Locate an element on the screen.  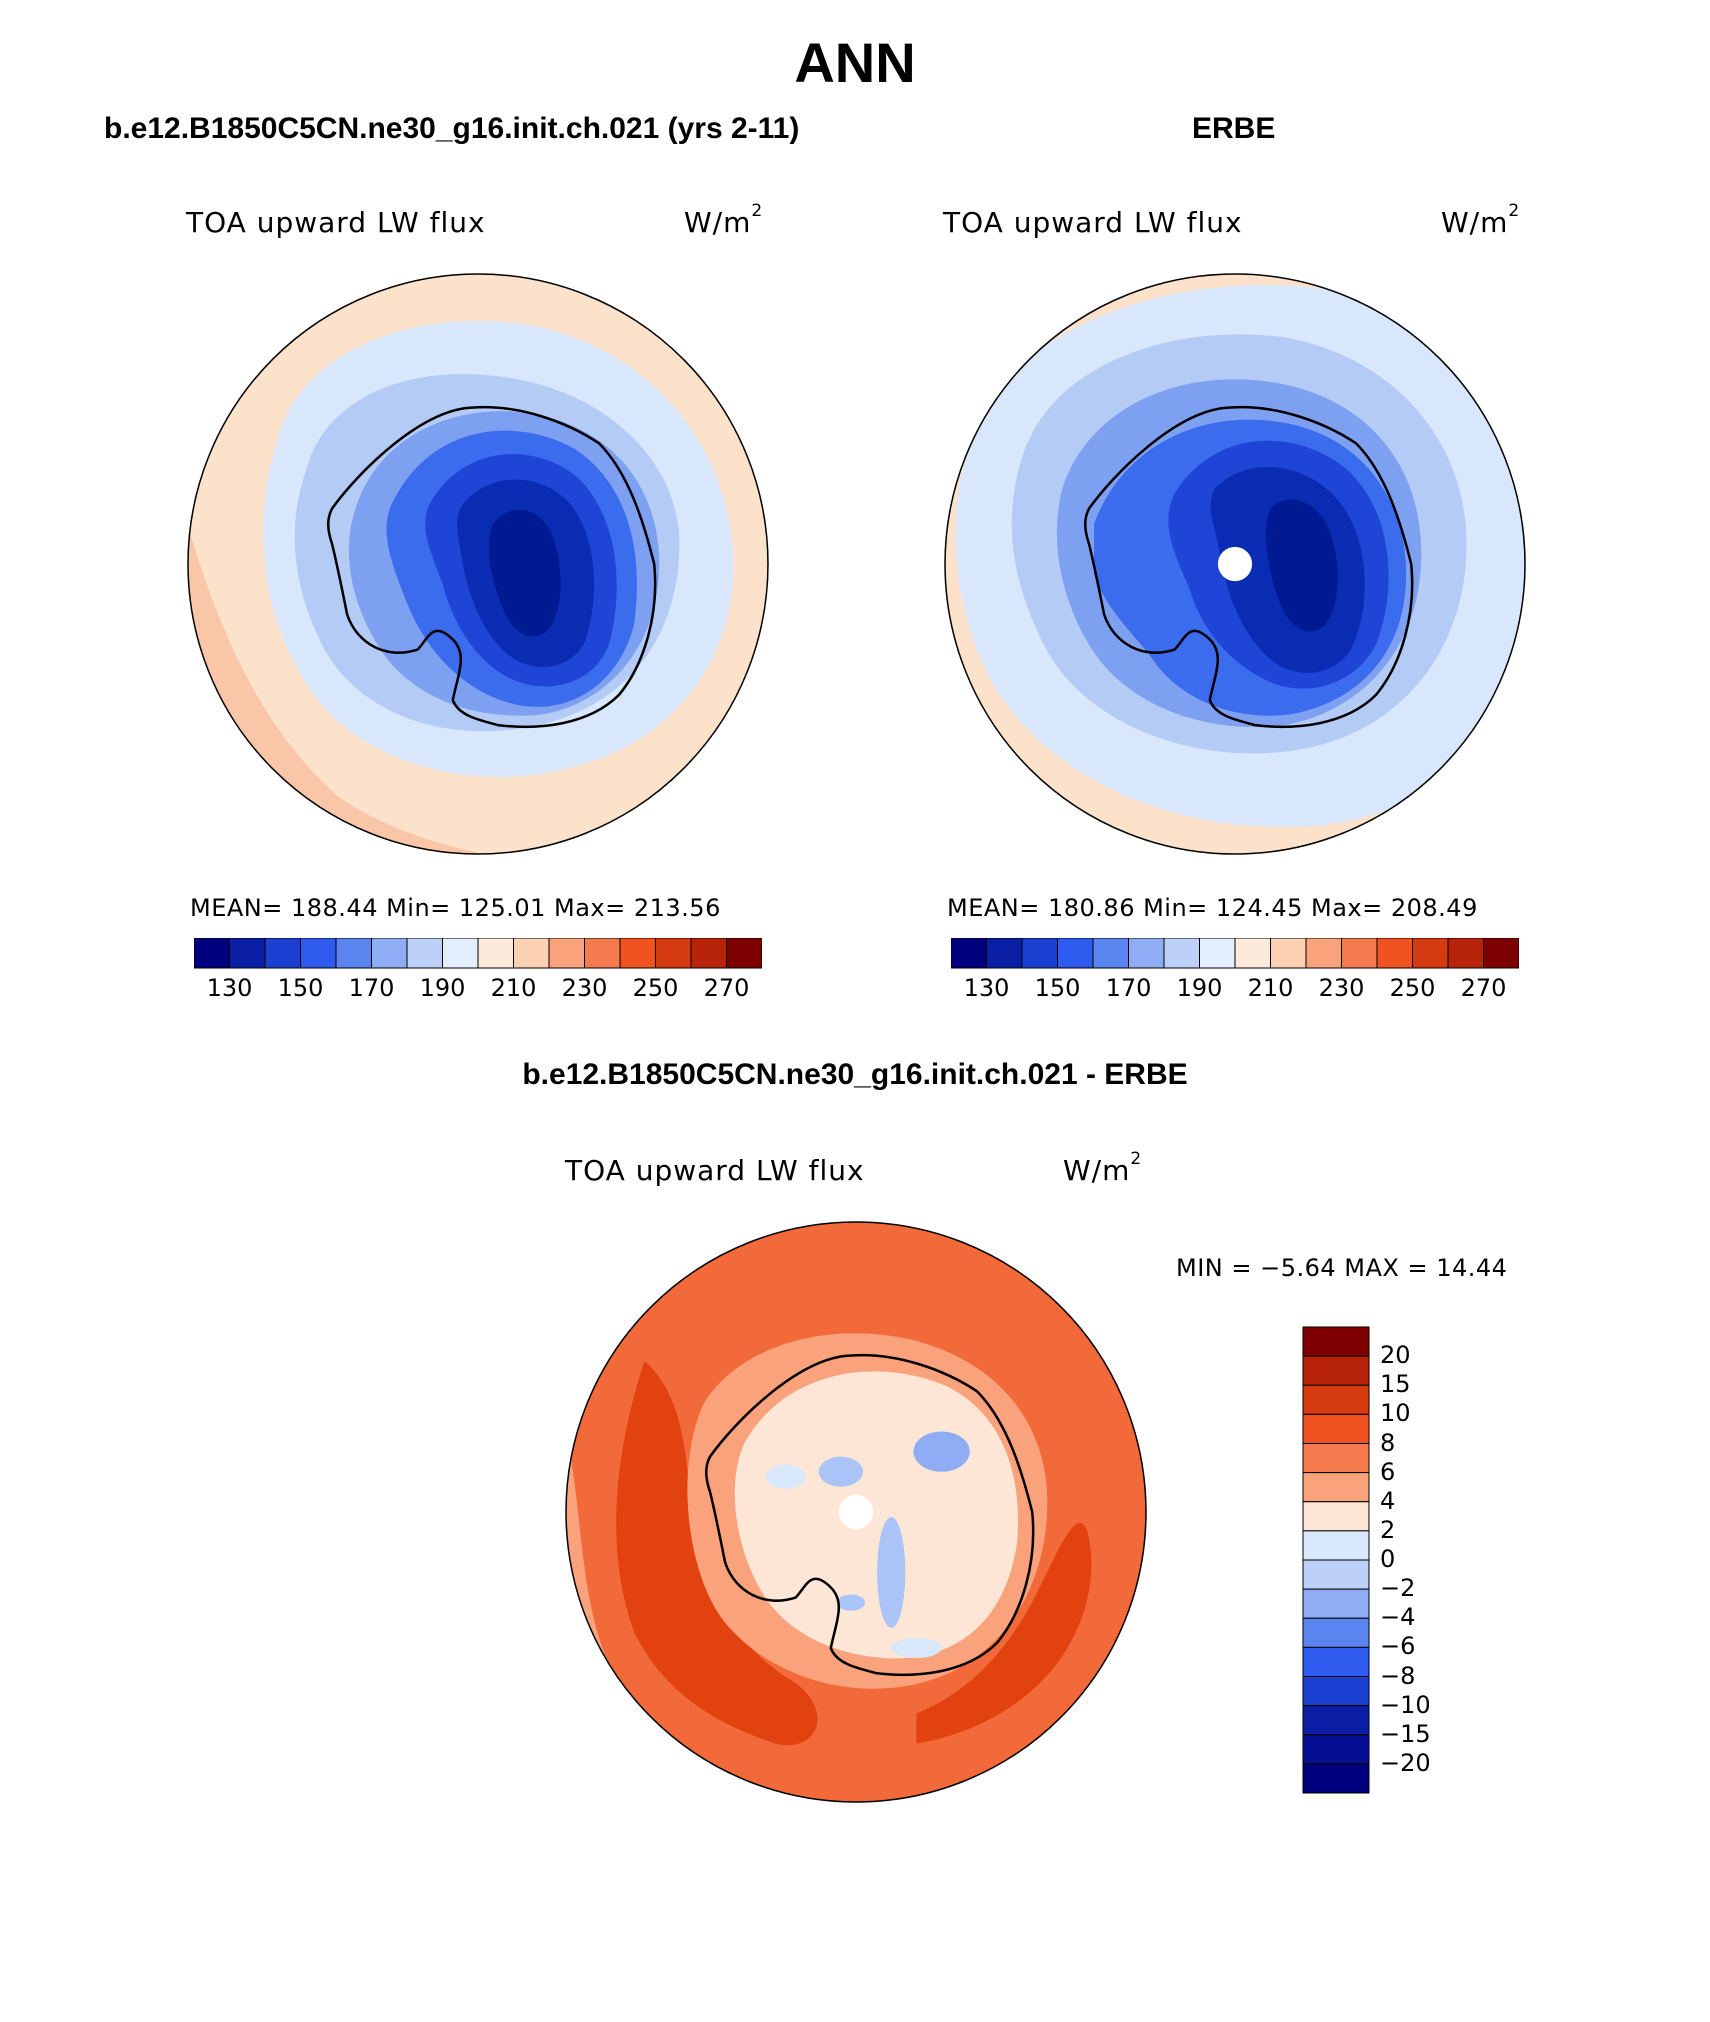
panel-diff-units: W/m2 is located at coordinates (1103, 1167).